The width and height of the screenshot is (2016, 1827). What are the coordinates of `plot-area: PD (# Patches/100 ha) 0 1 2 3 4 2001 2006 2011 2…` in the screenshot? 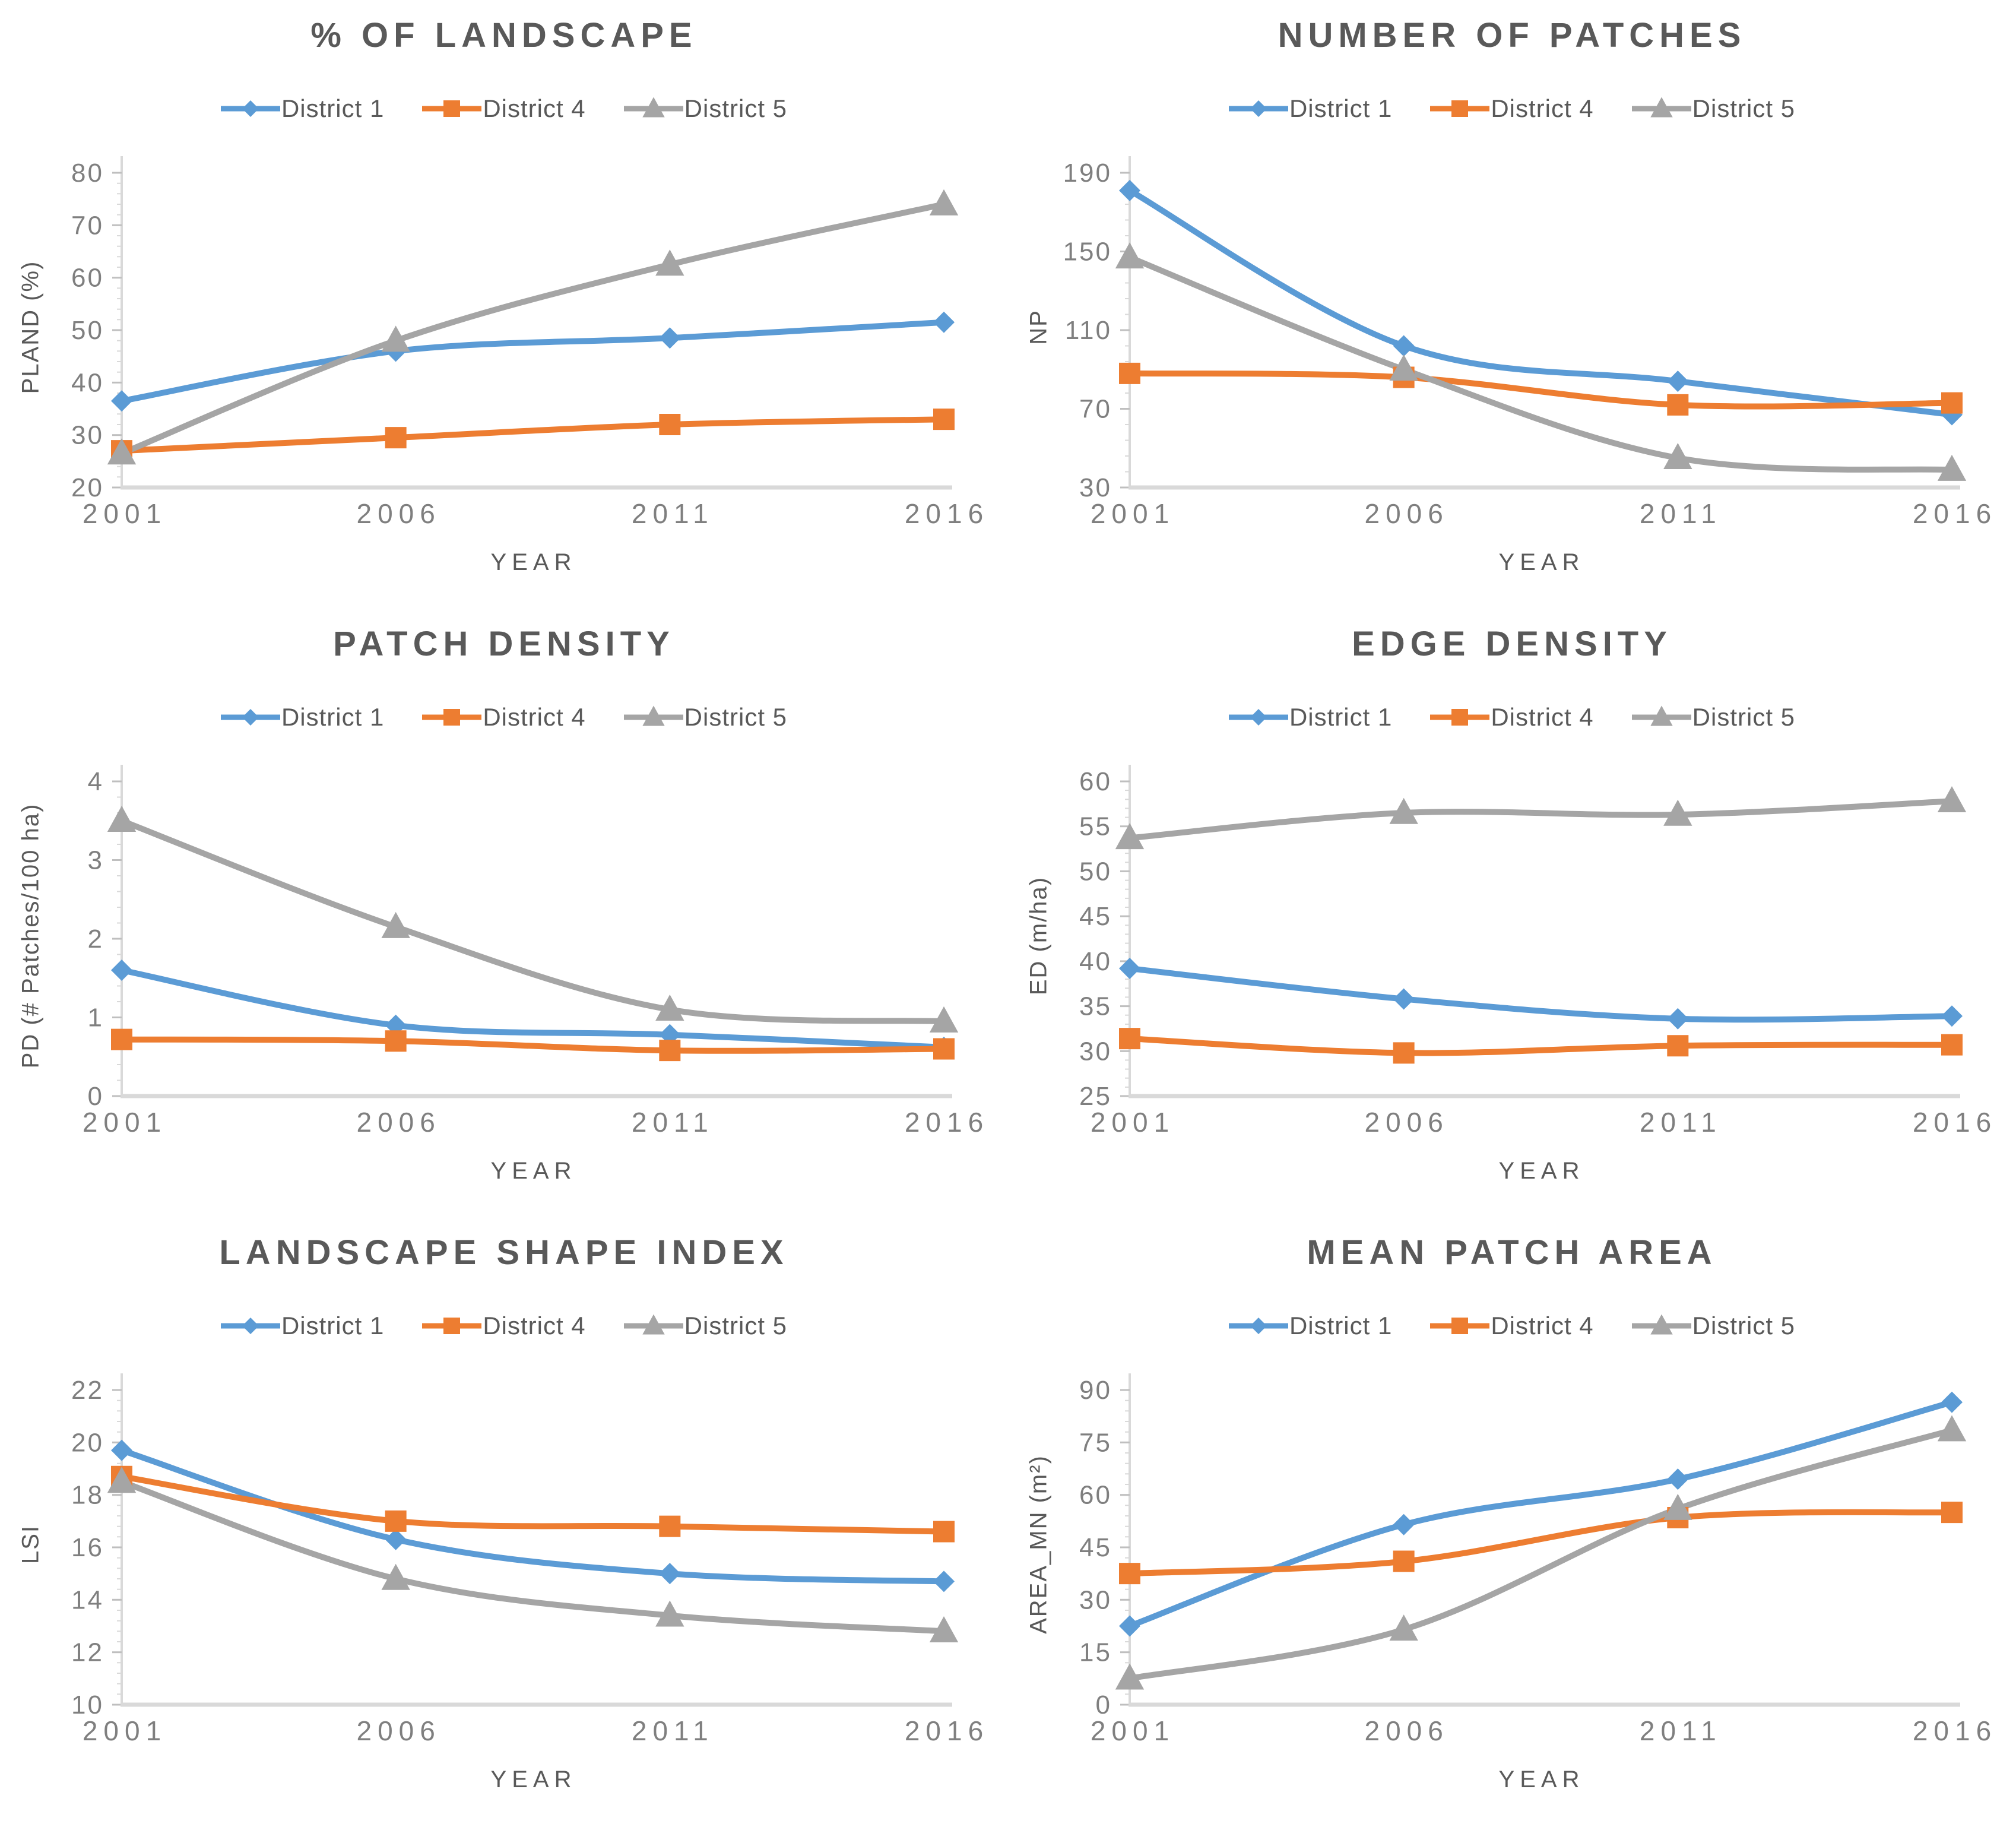 It's located at (504, 947).